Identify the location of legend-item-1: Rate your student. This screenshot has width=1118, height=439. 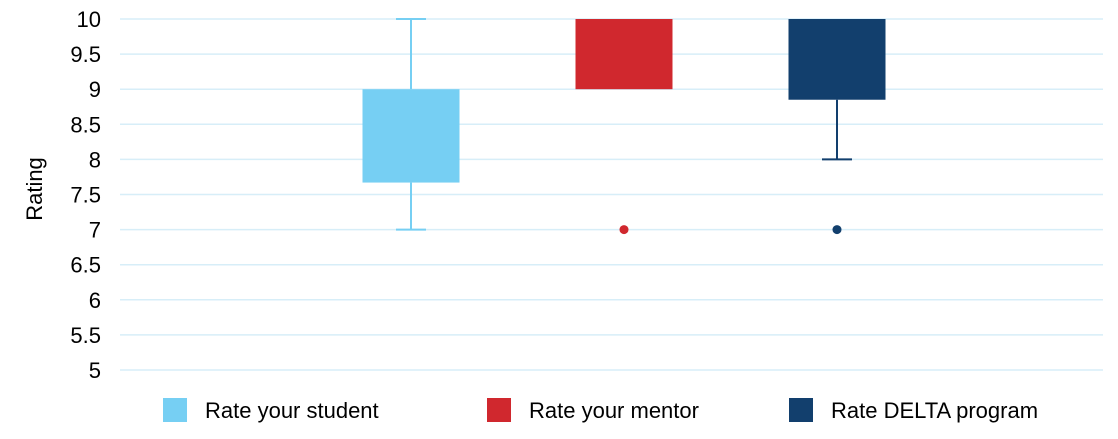
(271, 410).